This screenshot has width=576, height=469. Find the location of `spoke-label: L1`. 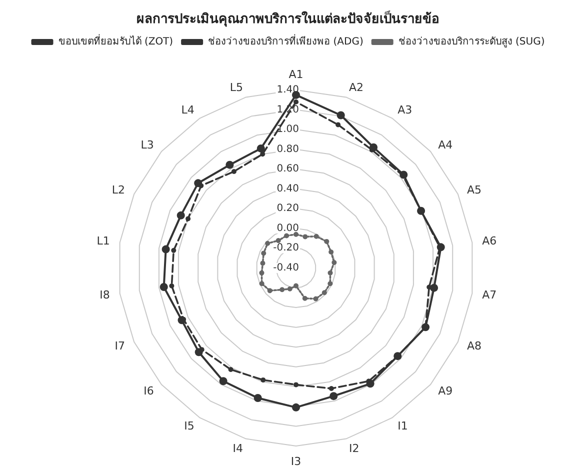

spoke-label: L1 is located at coordinates (103, 241).